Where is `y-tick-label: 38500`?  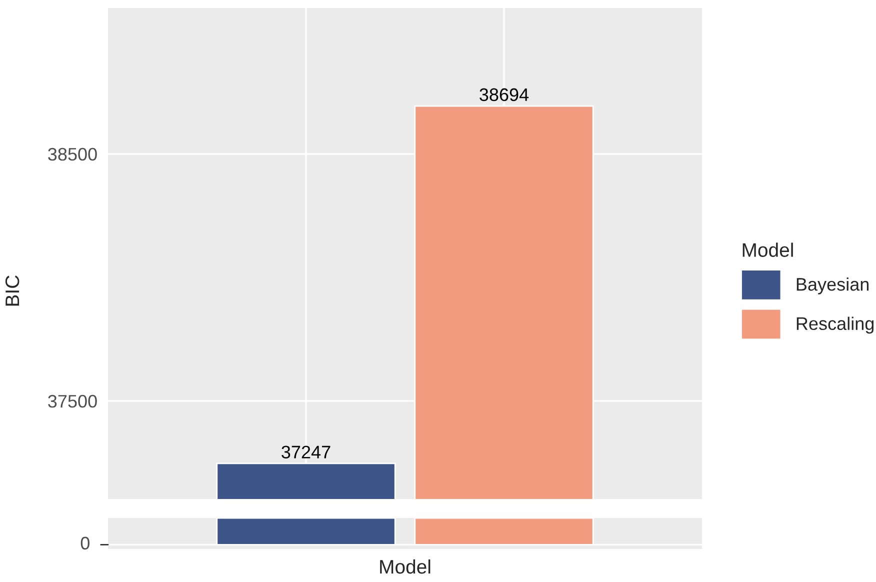 y-tick-label: 38500 is located at coordinates (72, 154).